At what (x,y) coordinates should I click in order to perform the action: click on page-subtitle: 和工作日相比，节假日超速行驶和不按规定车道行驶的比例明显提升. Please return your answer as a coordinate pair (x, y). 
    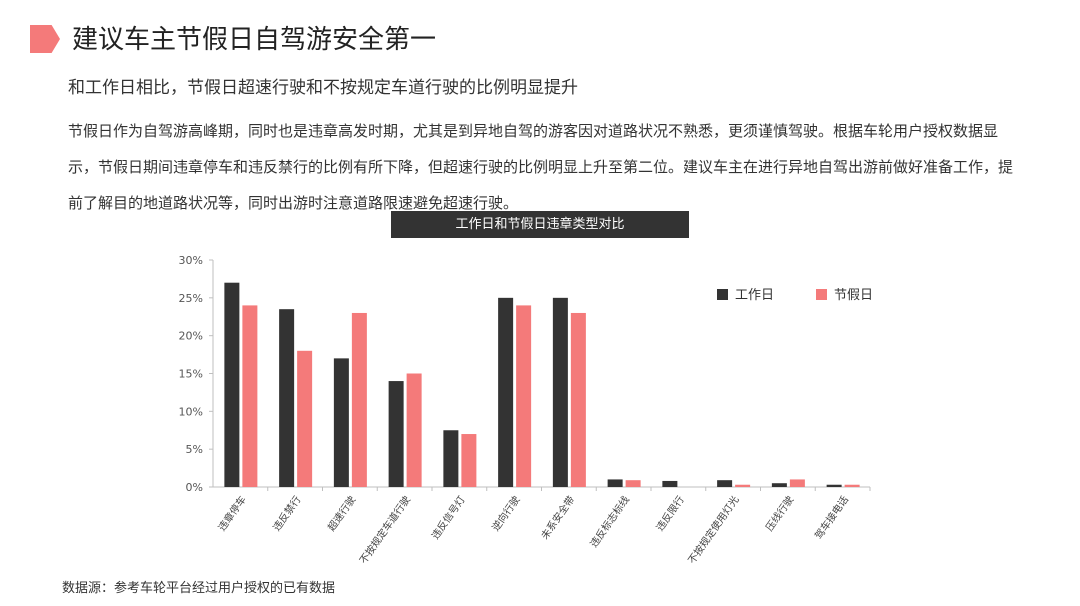
    Looking at the image, I should click on (323, 88).